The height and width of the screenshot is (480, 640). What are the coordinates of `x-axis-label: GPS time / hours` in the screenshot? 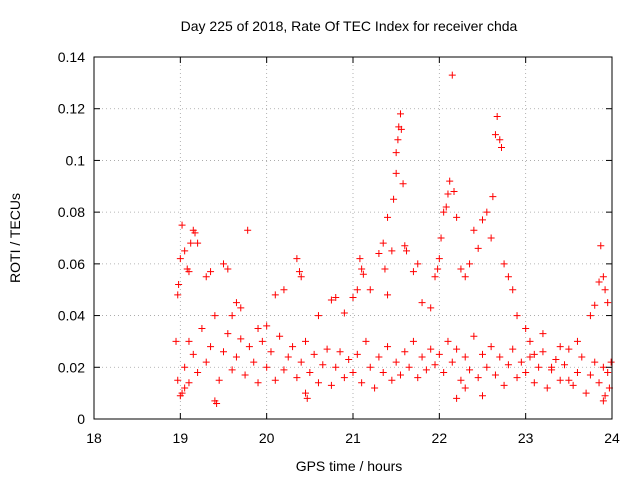 It's located at (349, 466).